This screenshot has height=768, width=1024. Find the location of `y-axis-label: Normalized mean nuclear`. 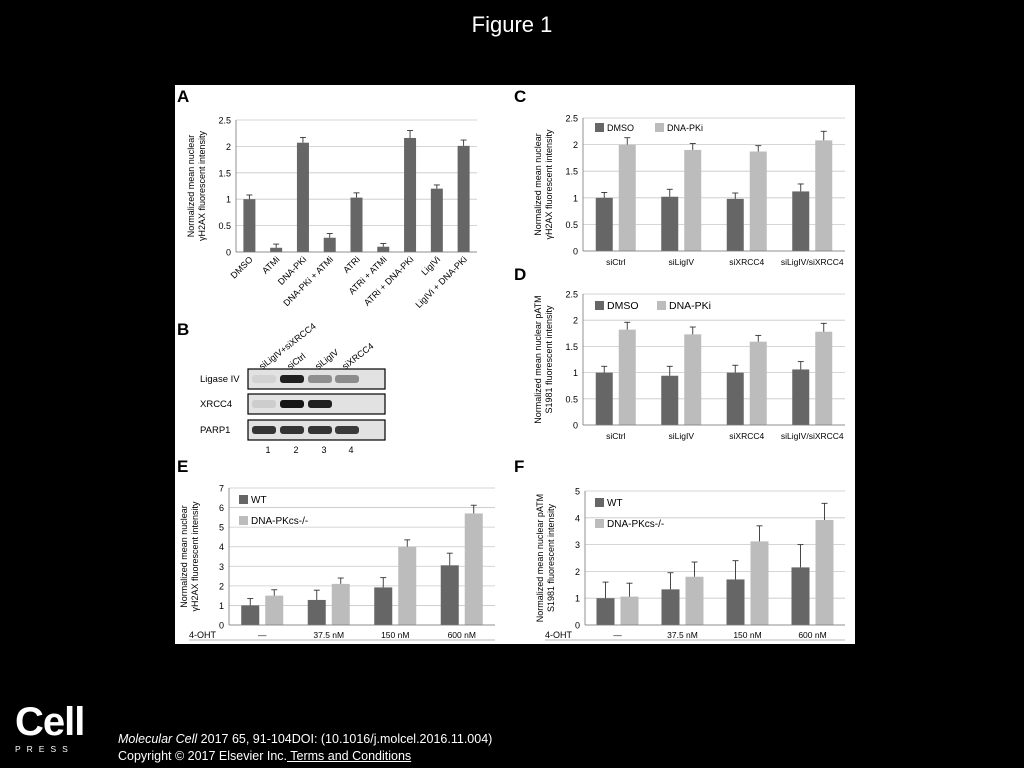

y-axis-label: Normalized mean nuclear is located at coordinates (191, 186).